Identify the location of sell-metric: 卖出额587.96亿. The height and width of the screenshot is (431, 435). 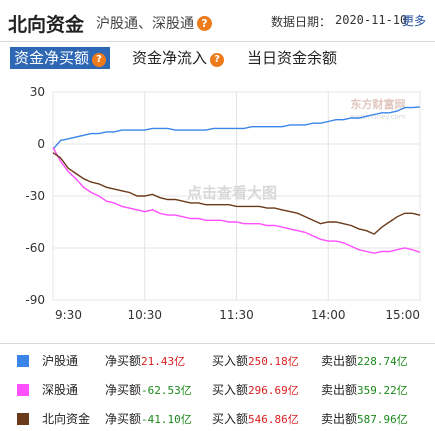
(364, 419).